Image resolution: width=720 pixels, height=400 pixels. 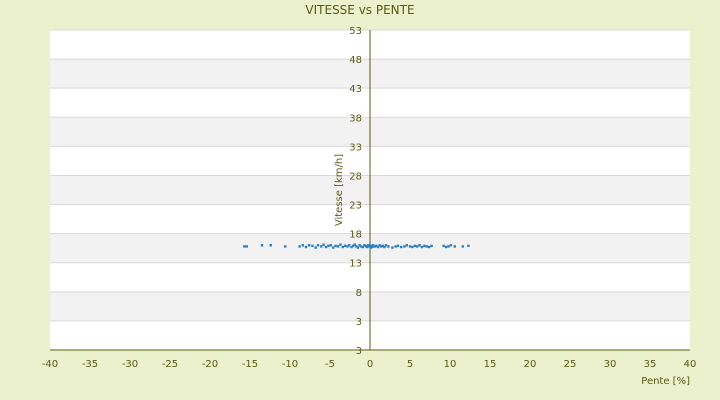 What do you see at coordinates (355, 60) in the screenshot?
I see `y-tick-label: 48` at bounding box center [355, 60].